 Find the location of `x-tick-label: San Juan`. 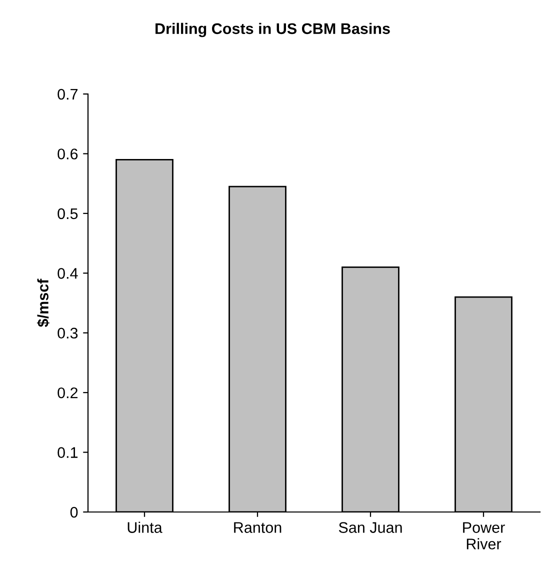

x-tick-label: San Juan is located at coordinates (370, 527).